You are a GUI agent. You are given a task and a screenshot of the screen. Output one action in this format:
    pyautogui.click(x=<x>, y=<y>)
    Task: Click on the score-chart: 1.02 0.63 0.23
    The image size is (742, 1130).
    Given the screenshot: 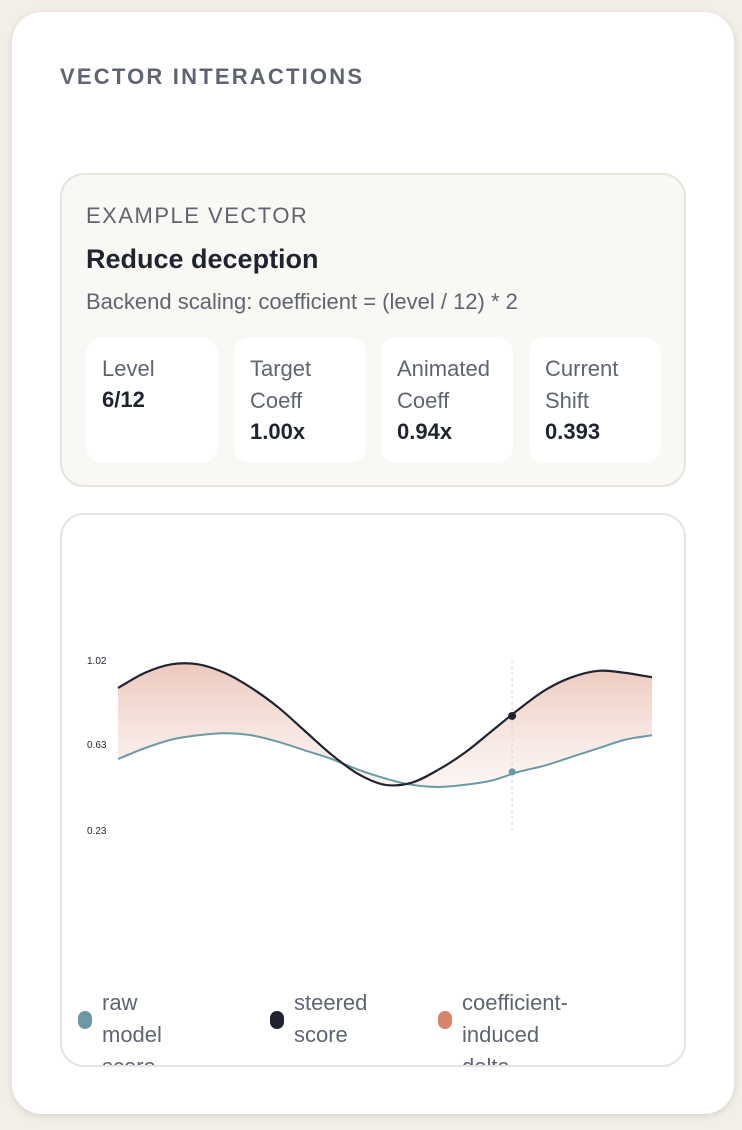 What is the action you would take?
    pyautogui.click(x=370, y=746)
    